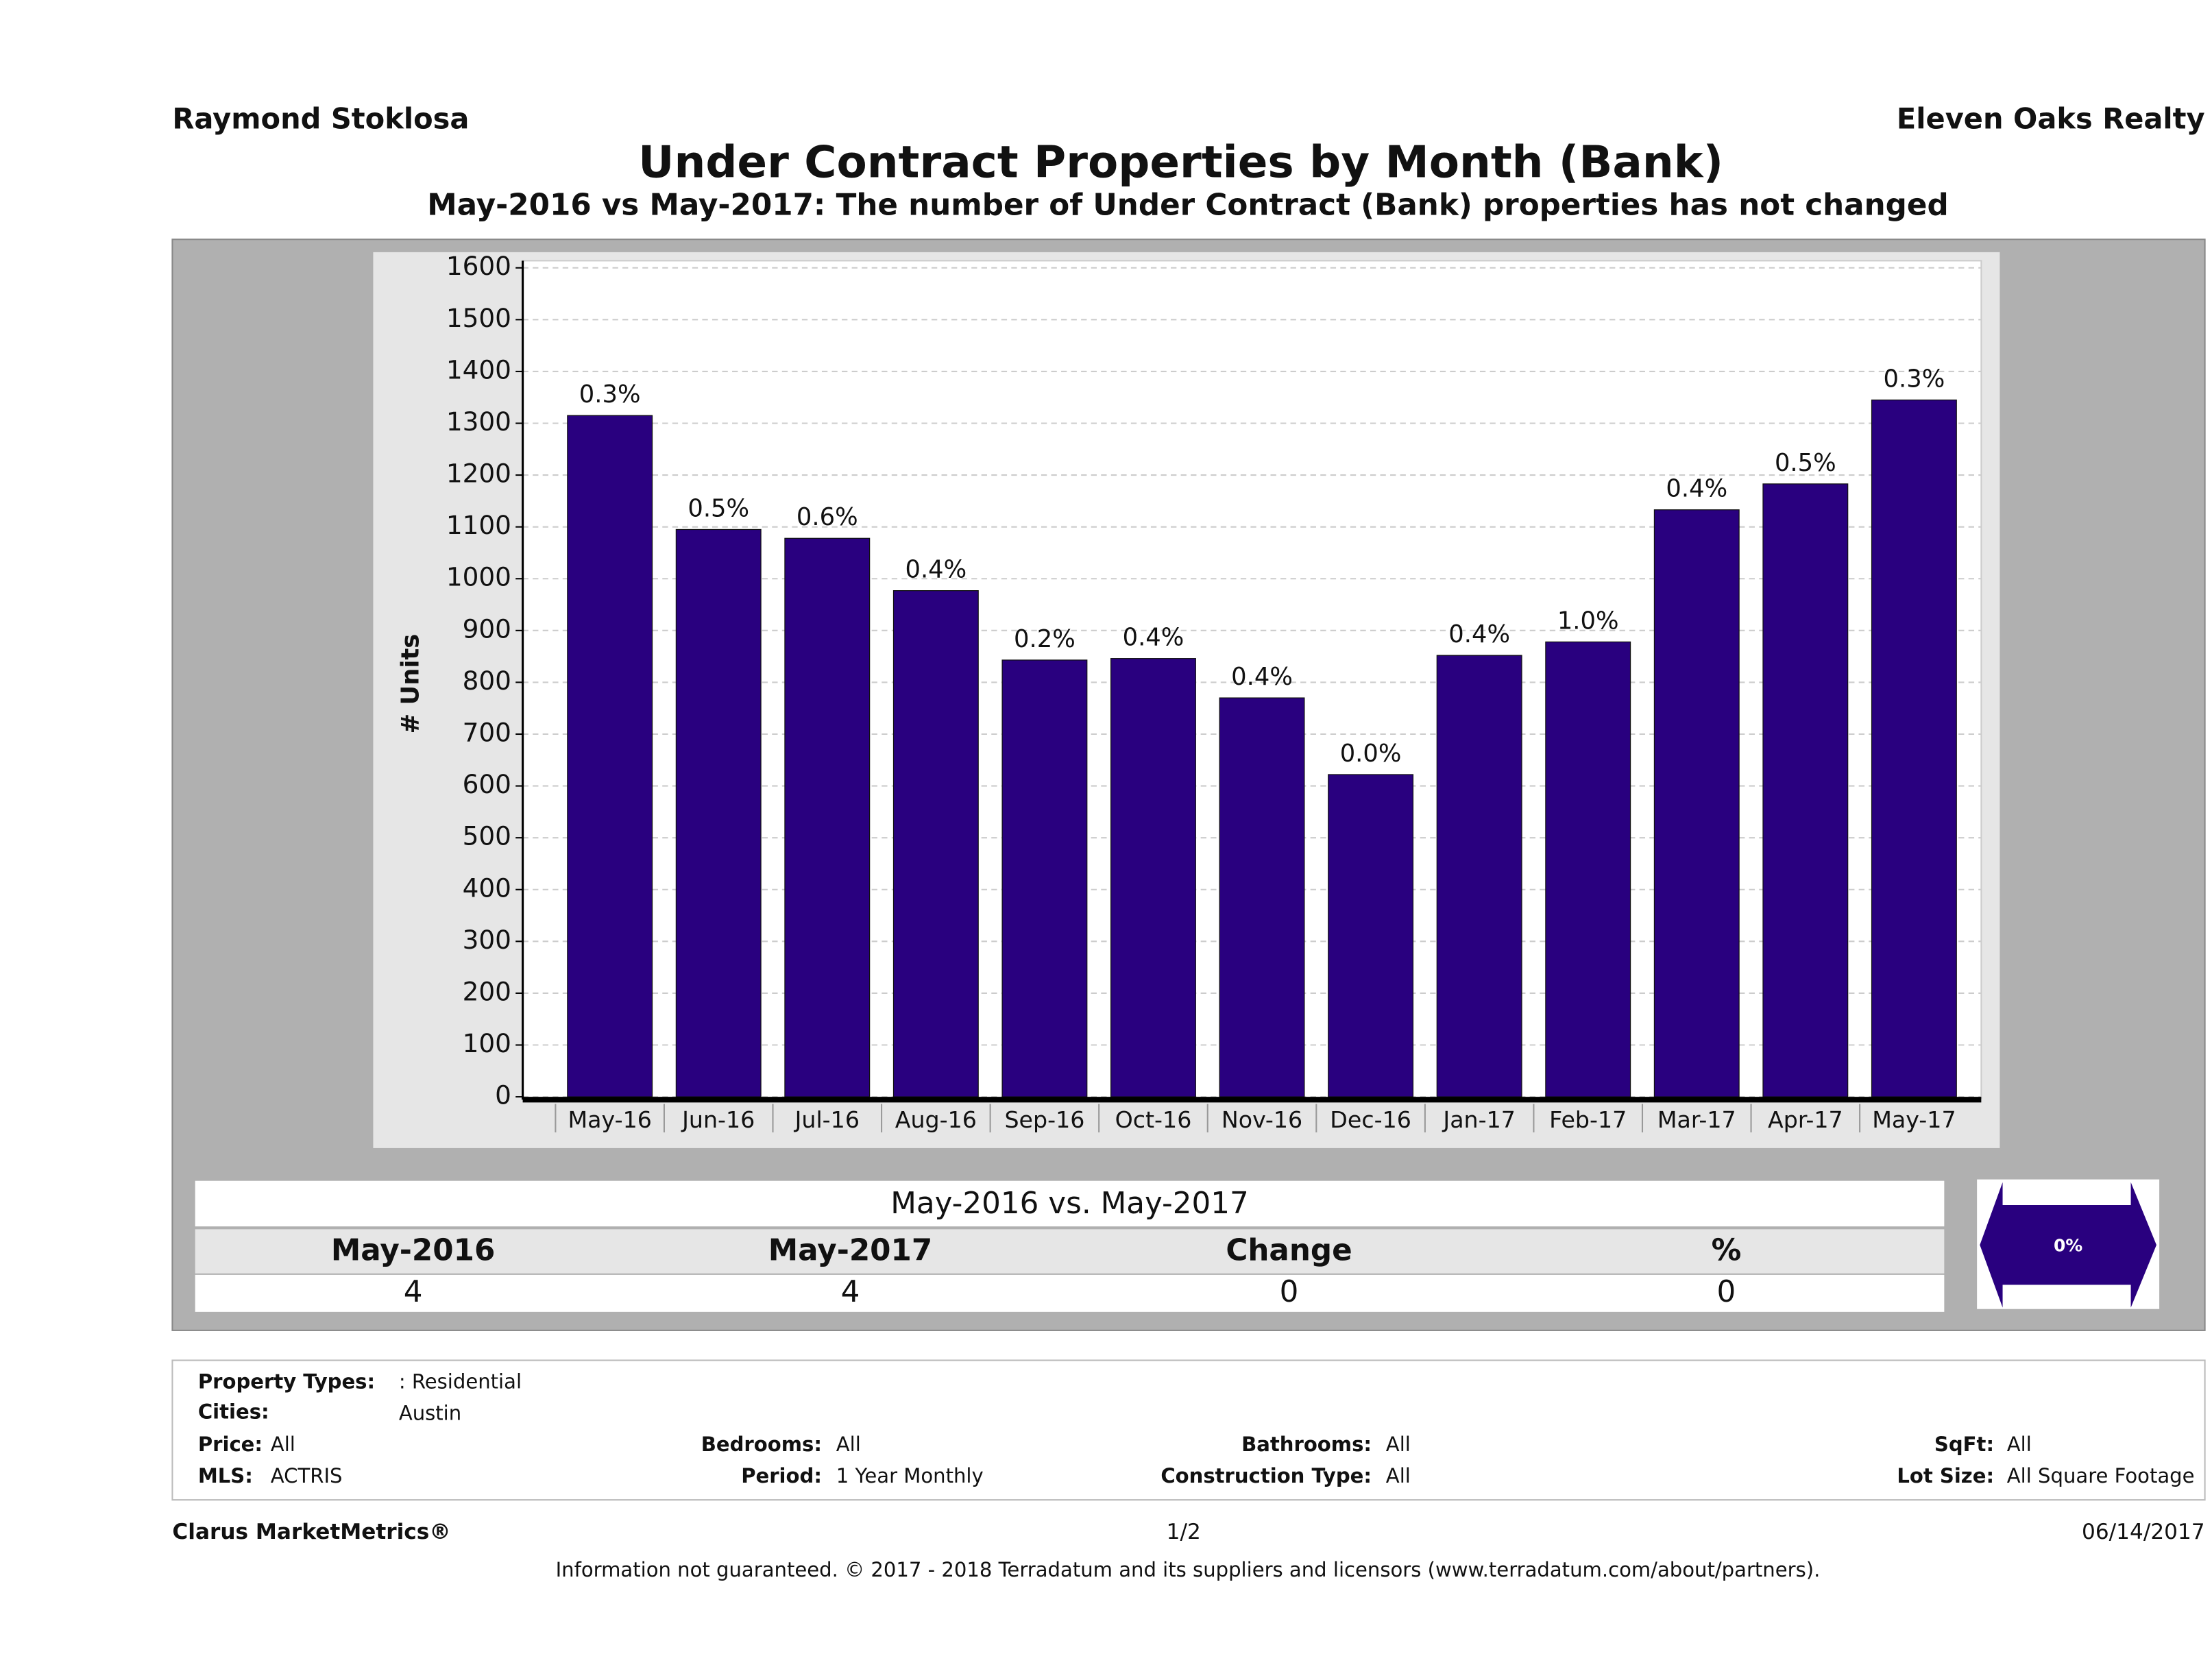 The height and width of the screenshot is (1678, 2212). What do you see at coordinates (487, 888) in the screenshot?
I see `y-tick-label: 400` at bounding box center [487, 888].